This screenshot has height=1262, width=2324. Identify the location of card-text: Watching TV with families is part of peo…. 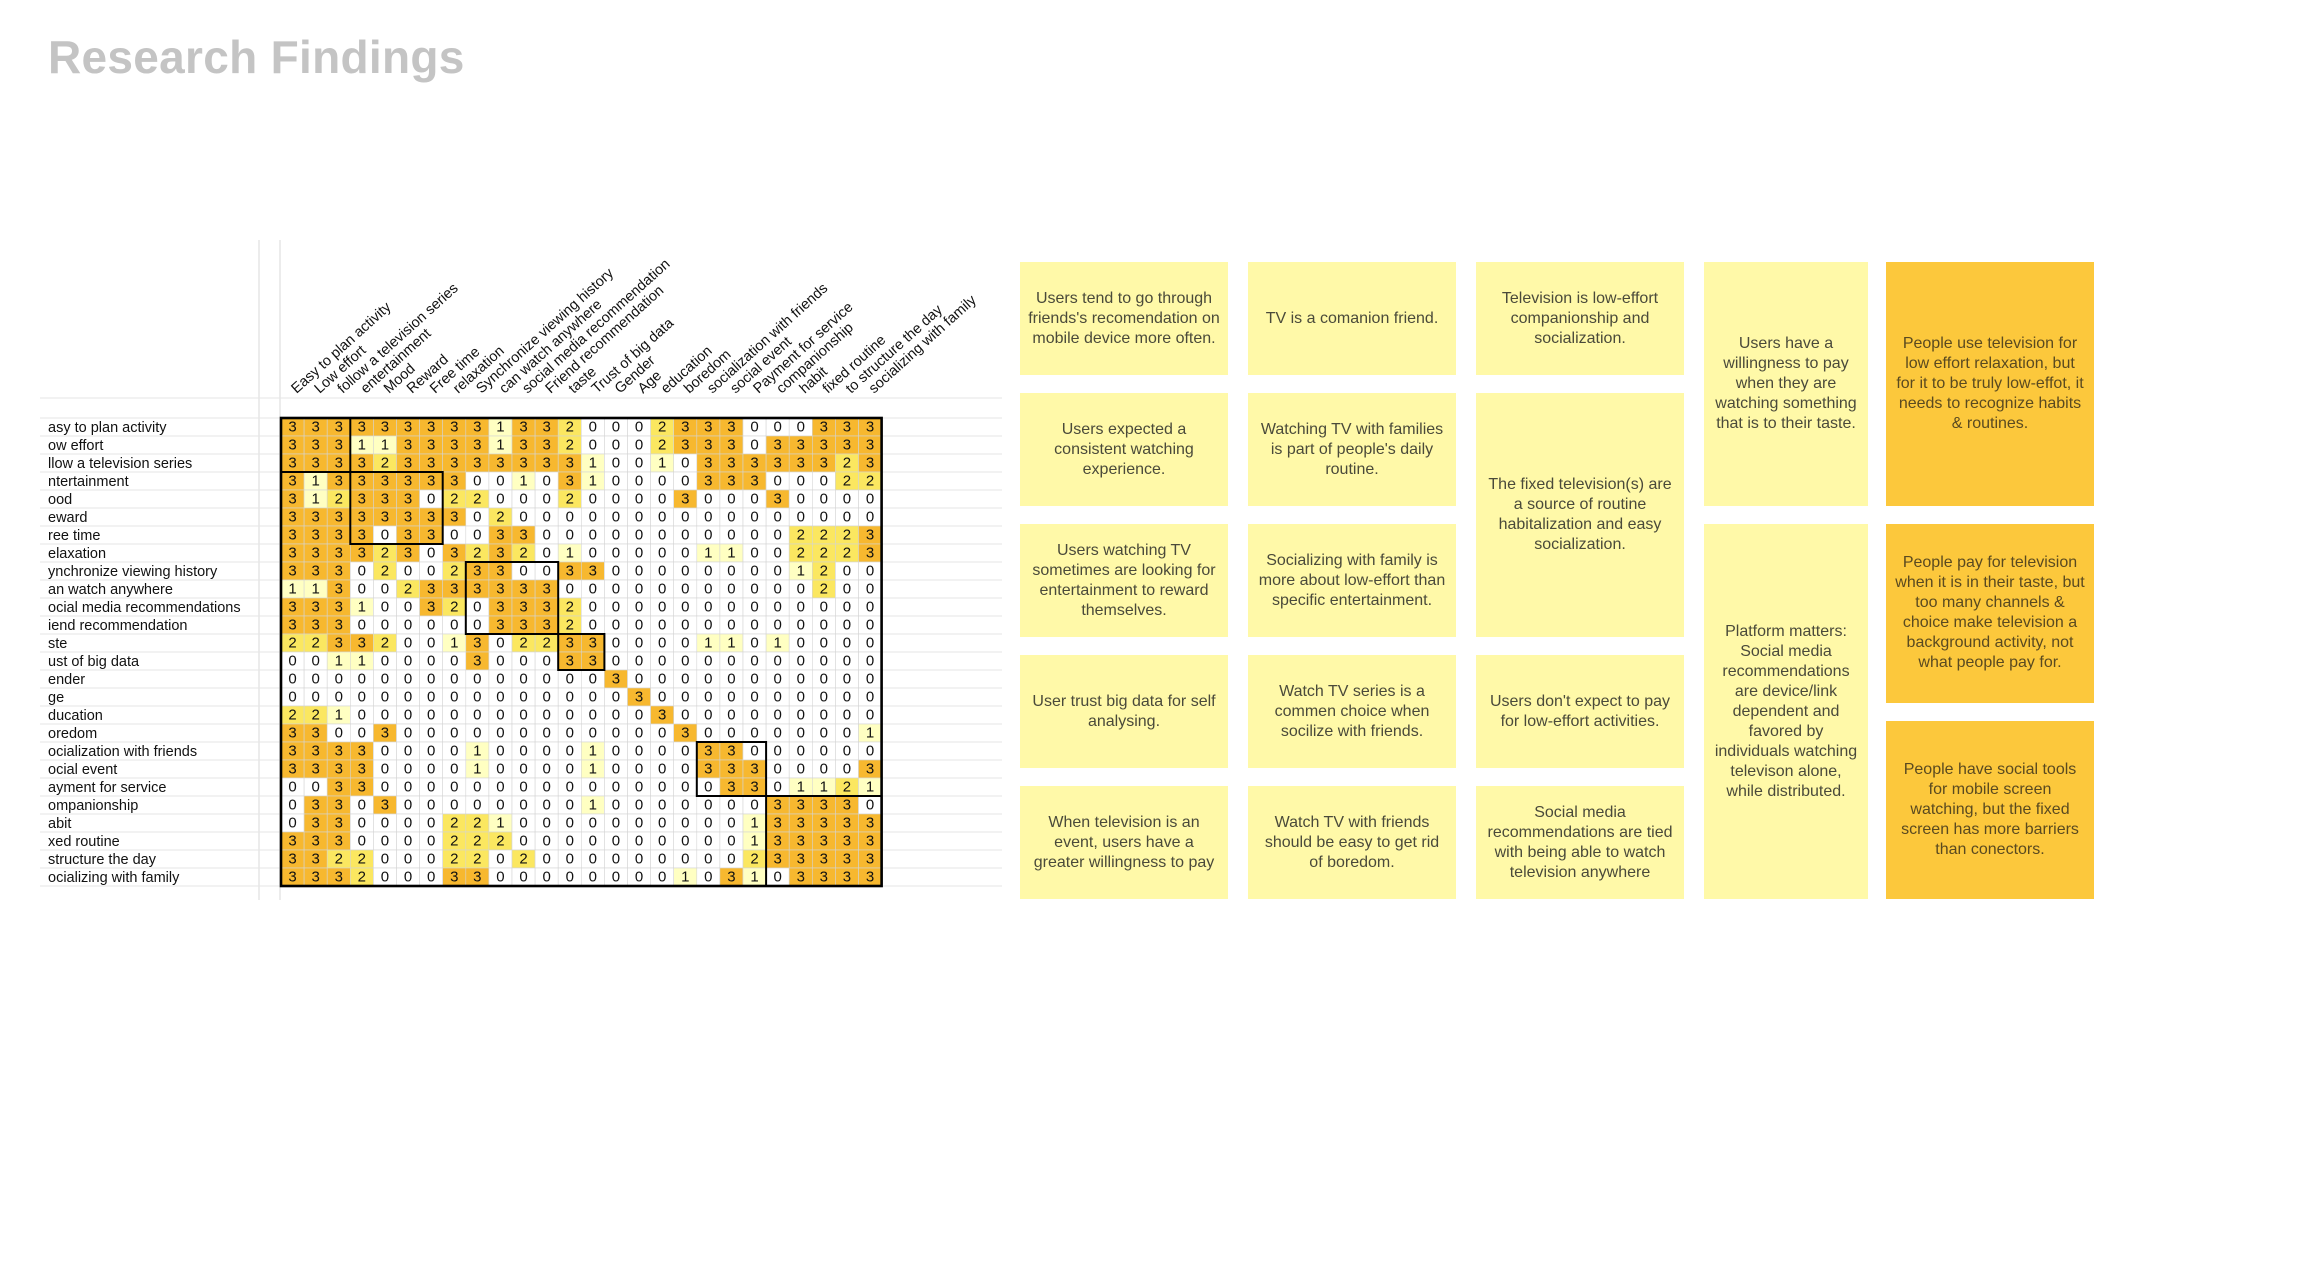
(1352, 449).